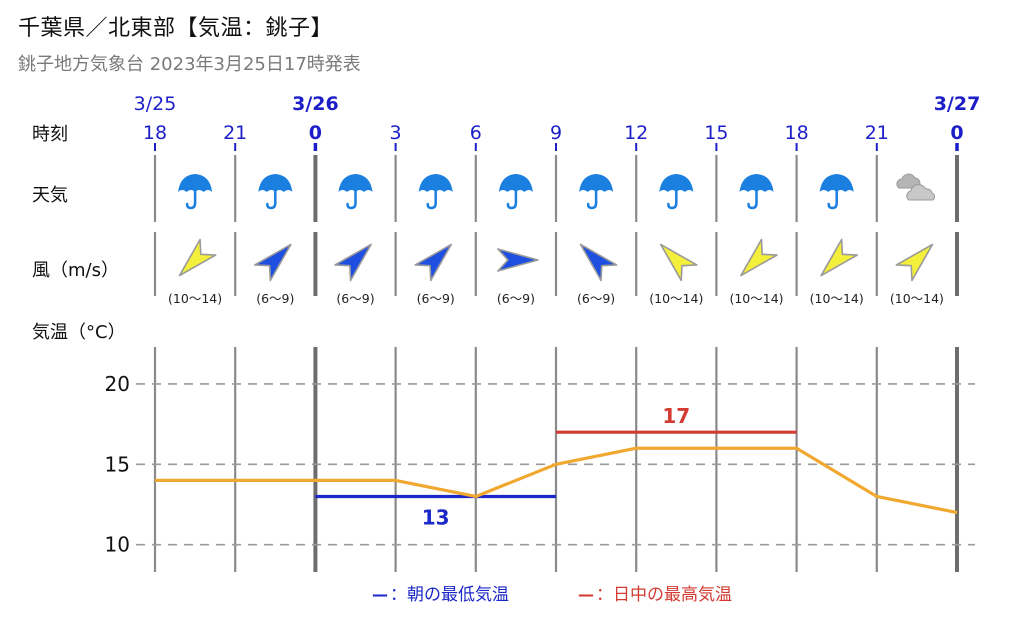 The height and width of the screenshot is (622, 1024). I want to click on y-tick-label: 20, so click(117, 384).